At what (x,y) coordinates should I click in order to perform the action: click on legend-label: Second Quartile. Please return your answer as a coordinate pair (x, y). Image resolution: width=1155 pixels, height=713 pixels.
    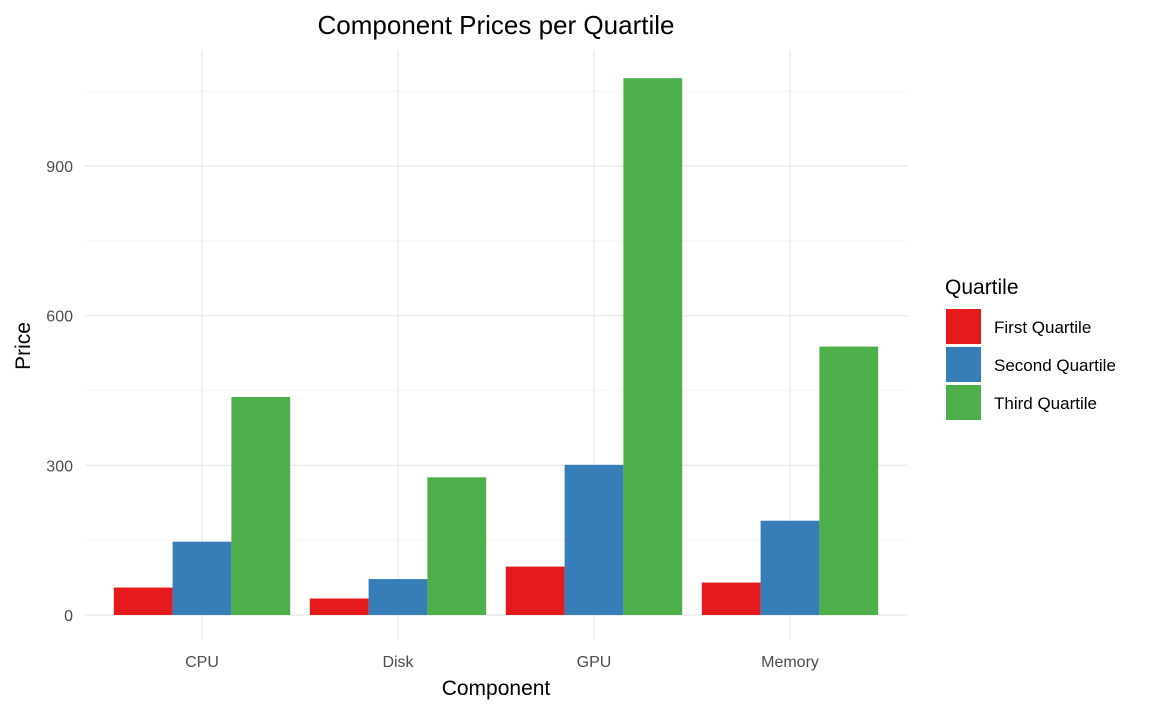
    Looking at the image, I should click on (1055, 365).